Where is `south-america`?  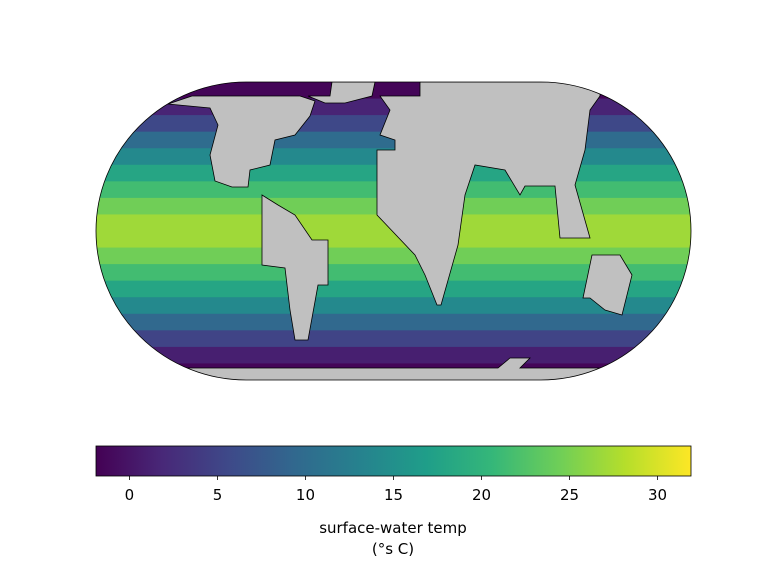 south-america is located at coordinates (295, 267).